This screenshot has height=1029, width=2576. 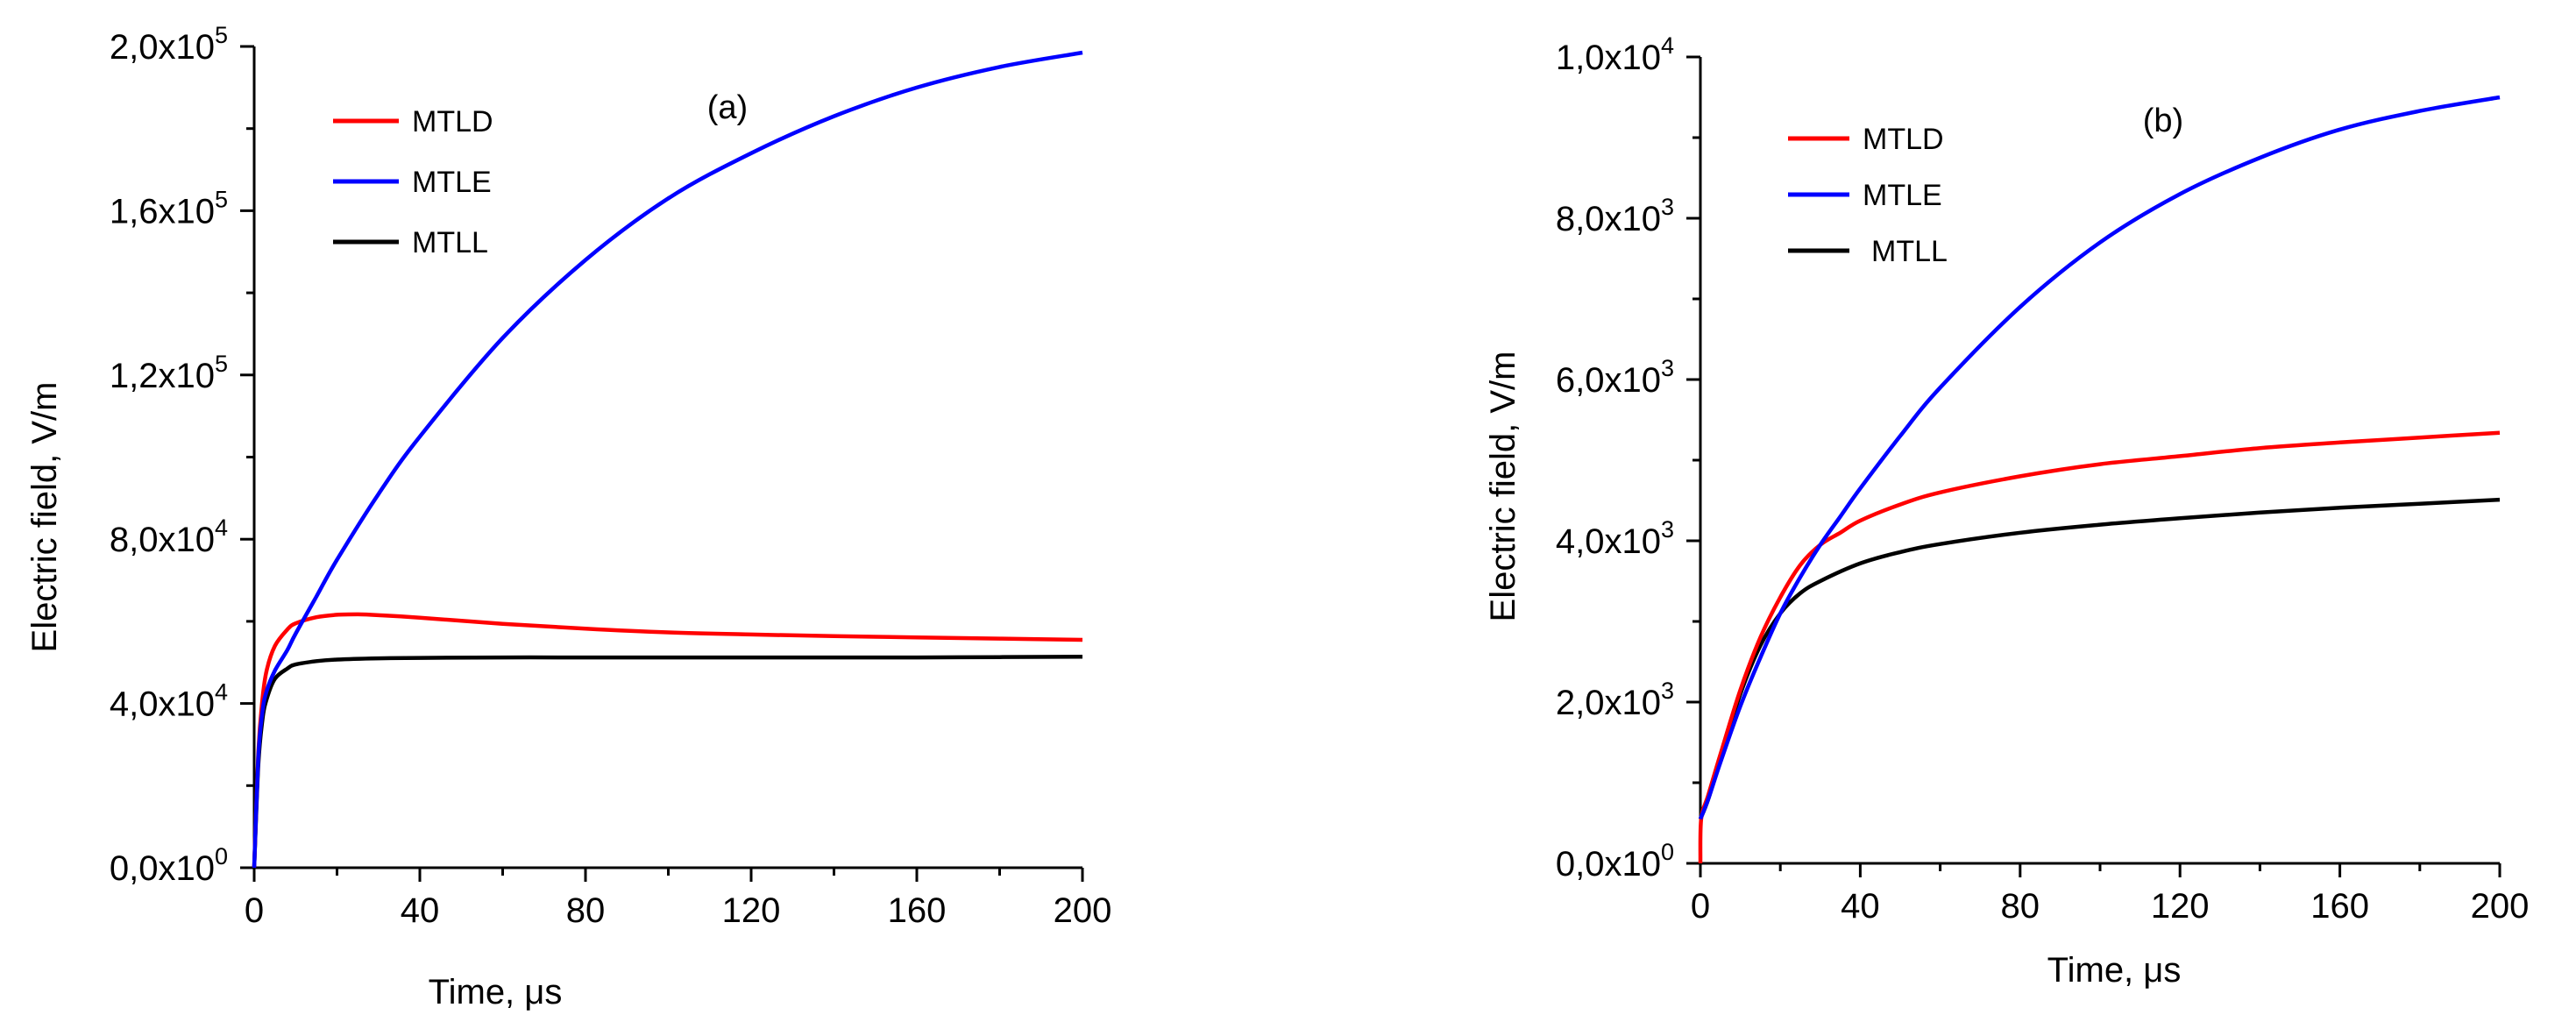 I want to click on y-tick-label: 1,0x10⁴, so click(x=1615, y=55).